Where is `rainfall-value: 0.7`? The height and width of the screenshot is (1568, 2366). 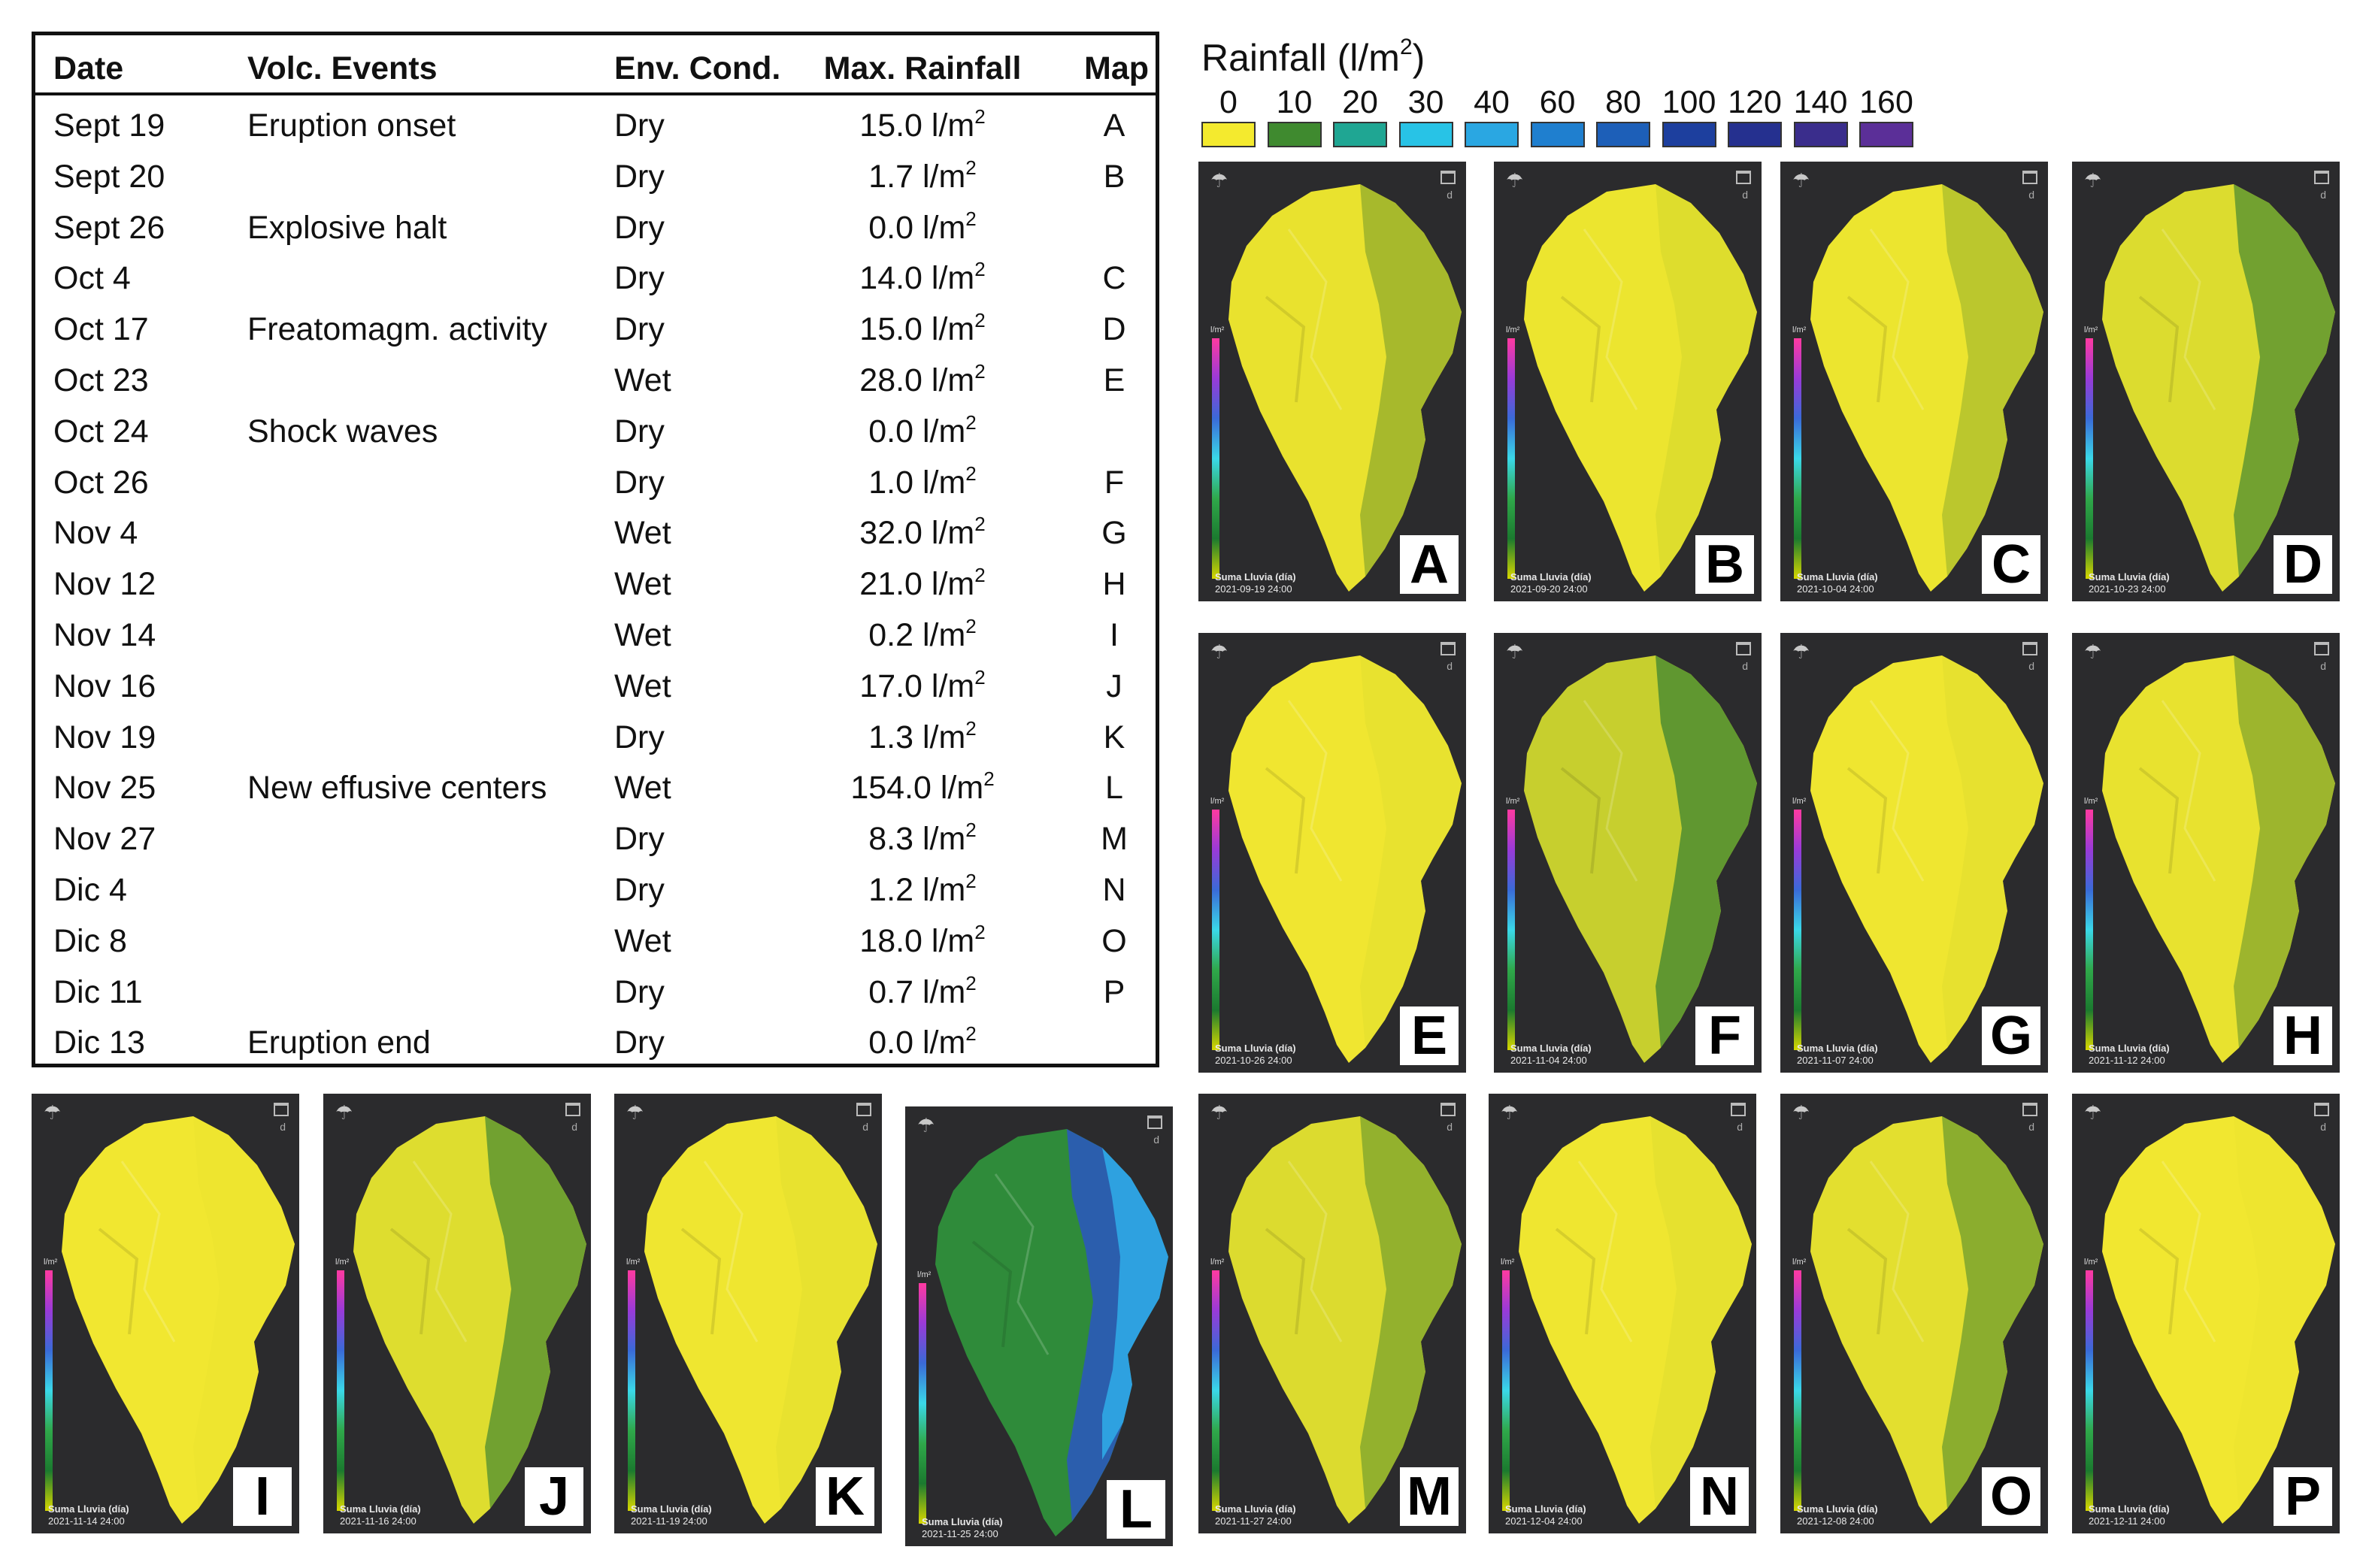 rainfall-value: 0.7 is located at coordinates (895, 991).